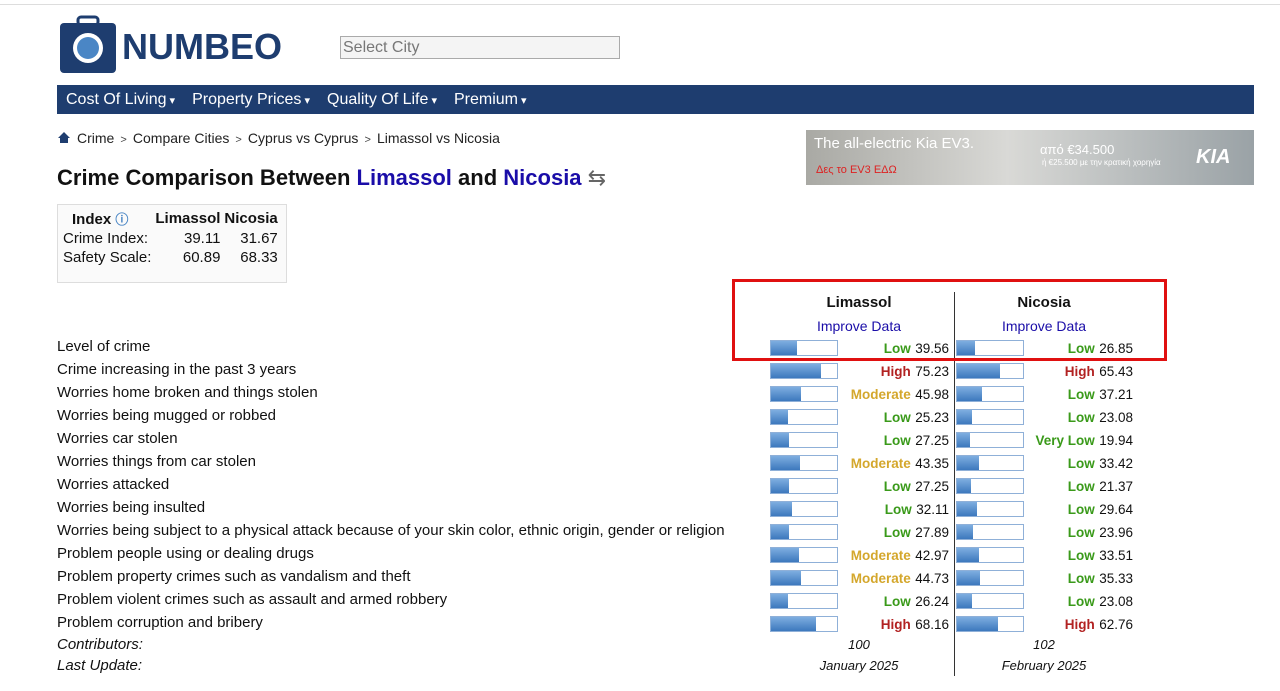  Describe the element at coordinates (96, 138) in the screenshot. I see `breadcrumb-link: Crime` at that location.